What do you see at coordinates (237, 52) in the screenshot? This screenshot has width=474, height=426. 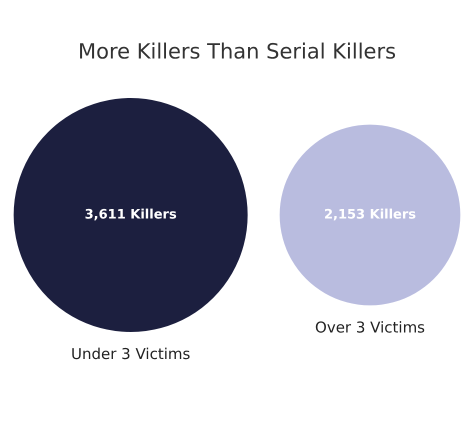 I see `text: More Killers Than Serial Killers` at bounding box center [237, 52].